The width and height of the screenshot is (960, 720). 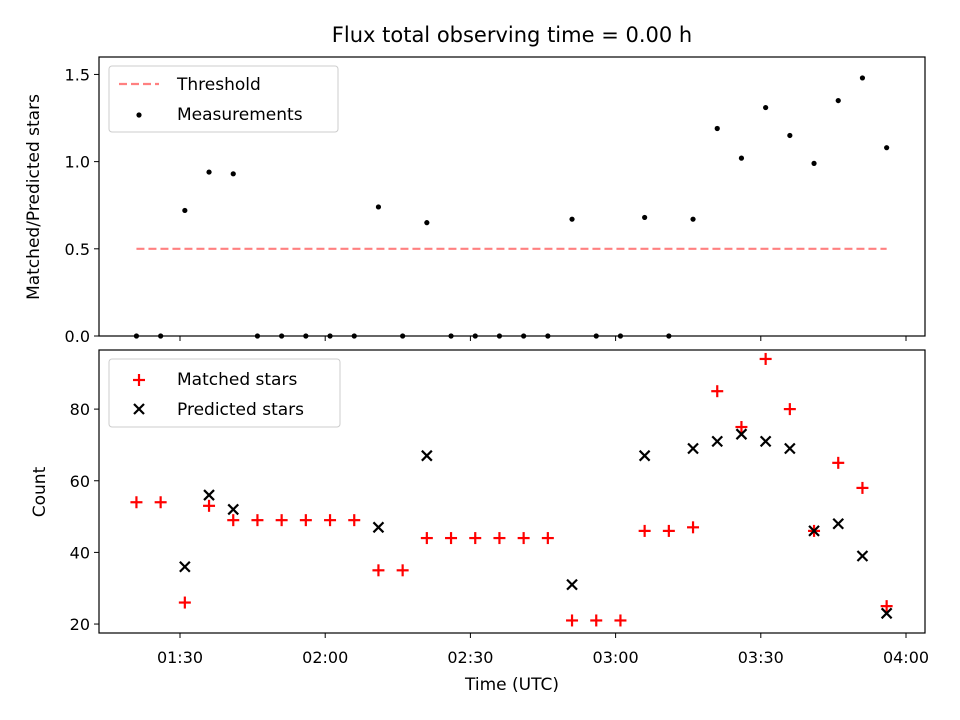 What do you see at coordinates (139, 409) in the screenshot?
I see `legend-predicted-swatch` at bounding box center [139, 409].